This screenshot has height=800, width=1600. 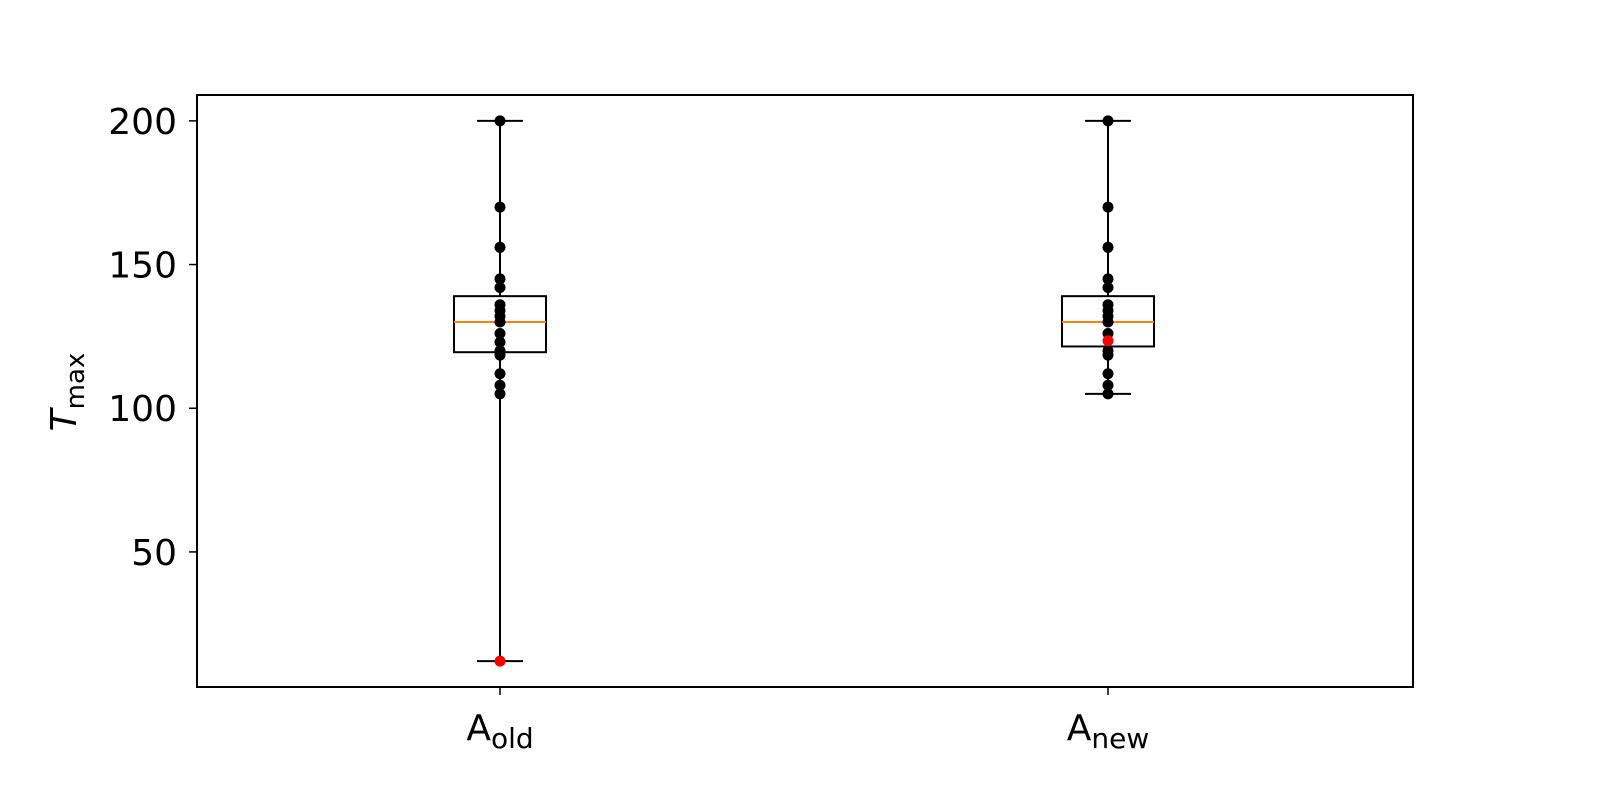 I want to click on y-tick-label: 200, so click(x=142, y=122).